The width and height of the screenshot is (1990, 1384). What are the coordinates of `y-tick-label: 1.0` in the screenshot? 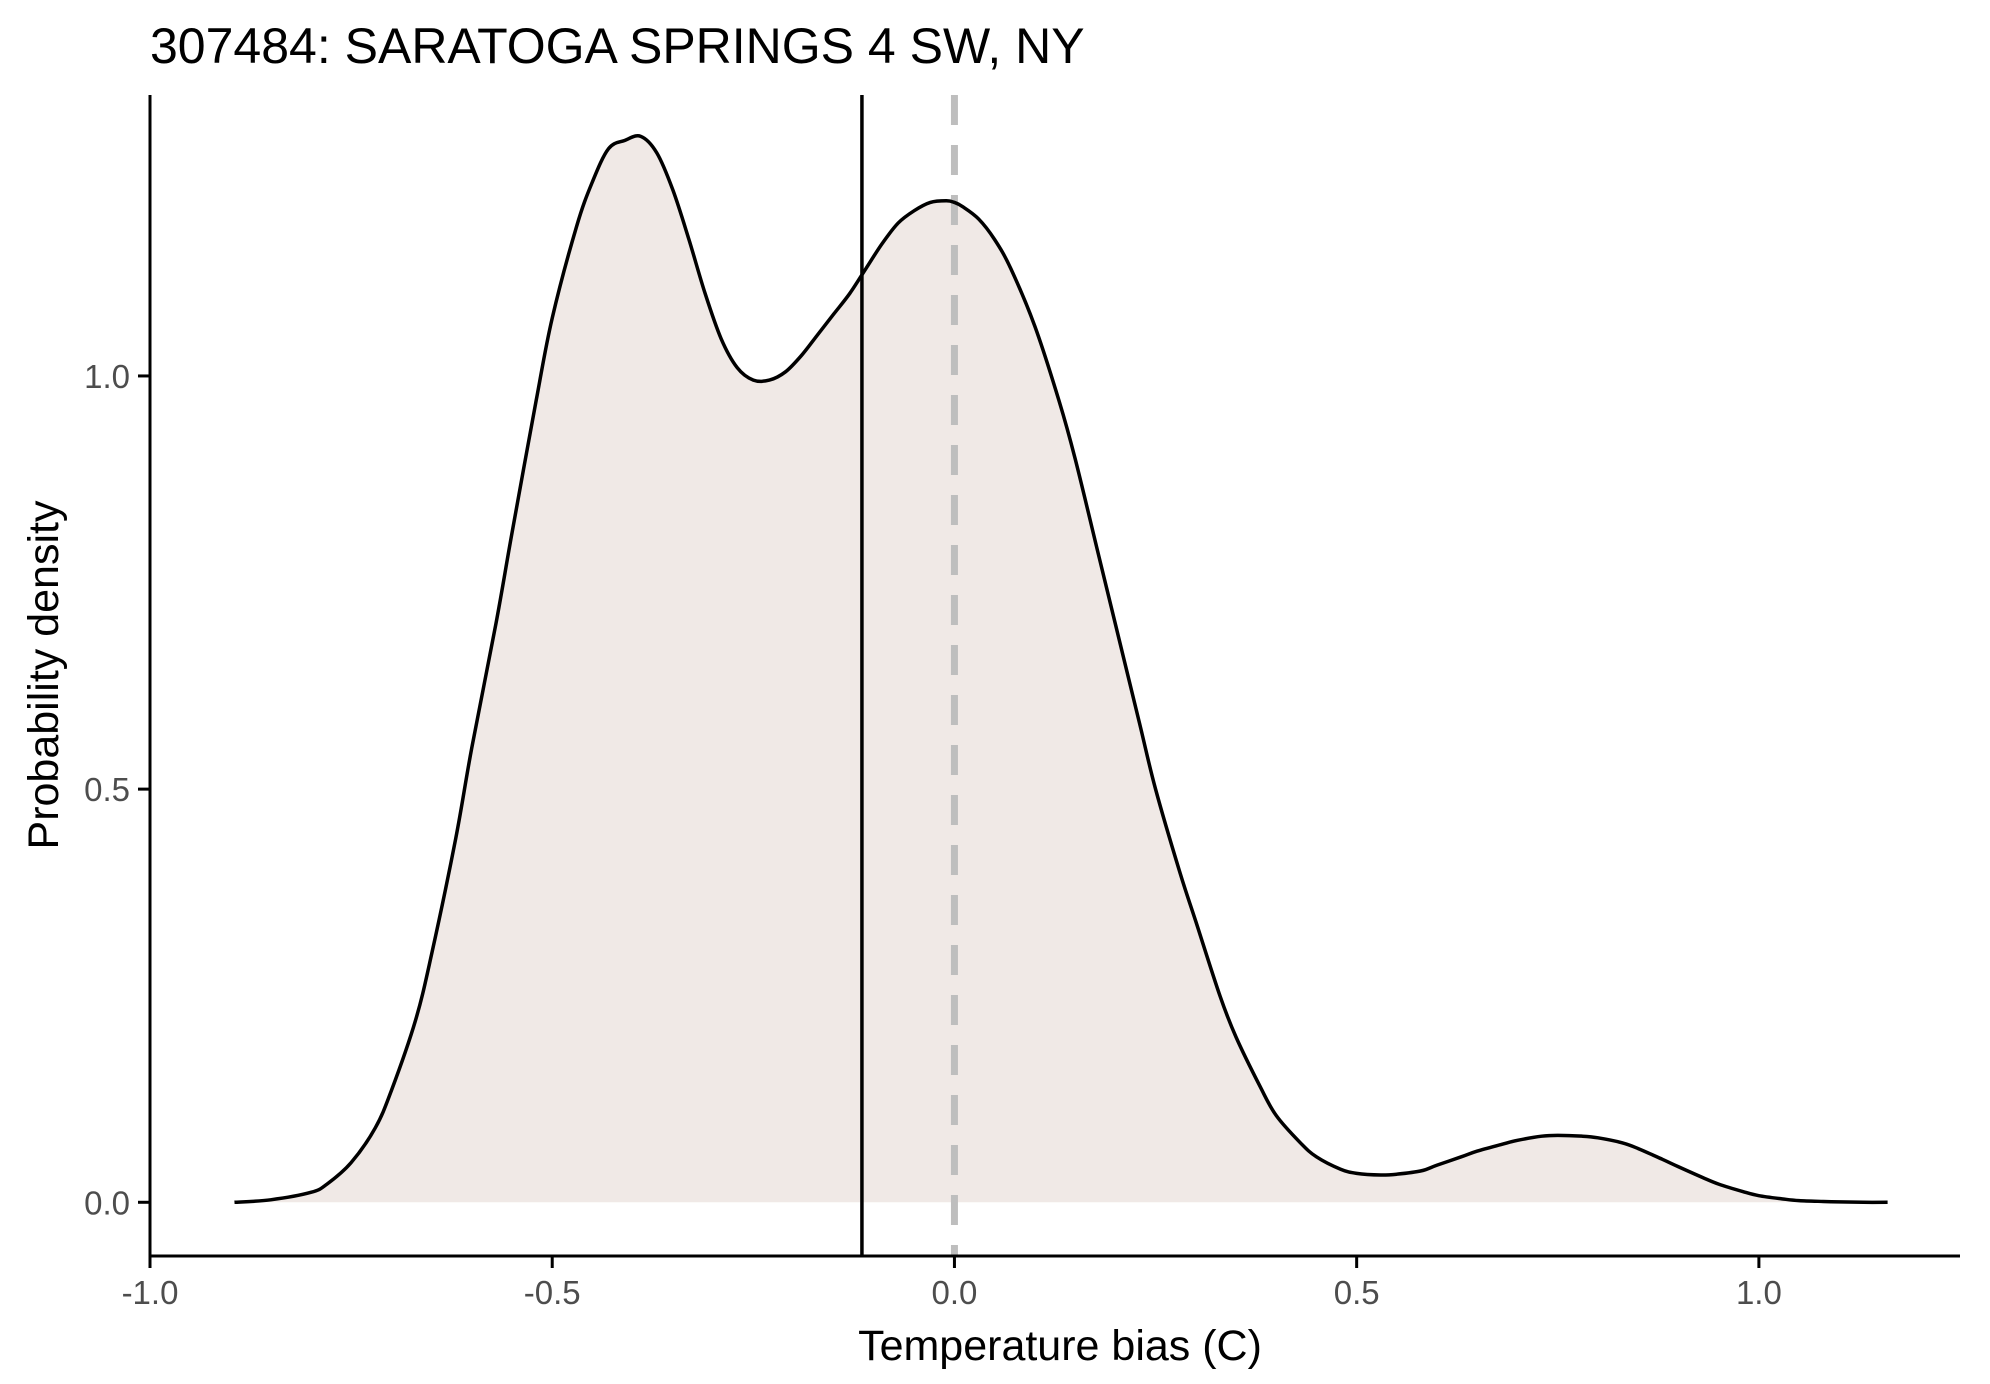 It's located at (107, 376).